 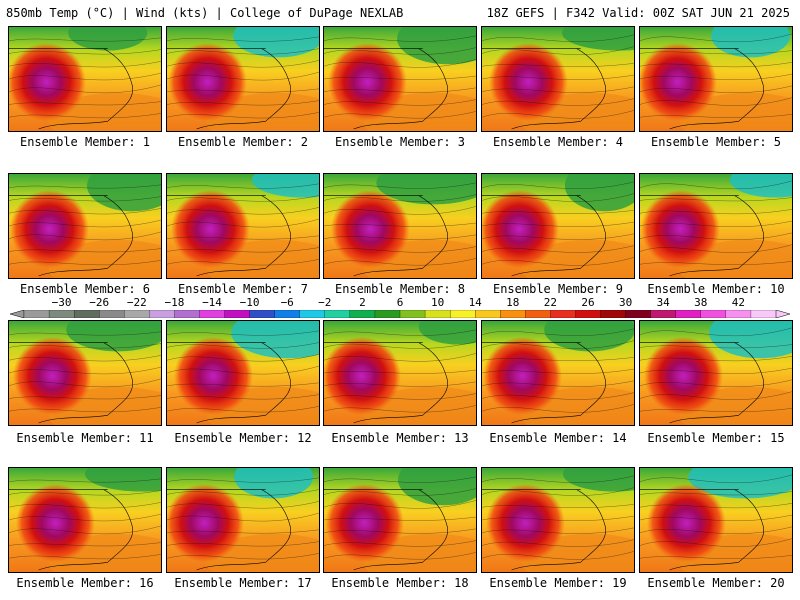 I want to click on ensemble-member-label: Ensemble Member: 13, so click(x=400, y=438).